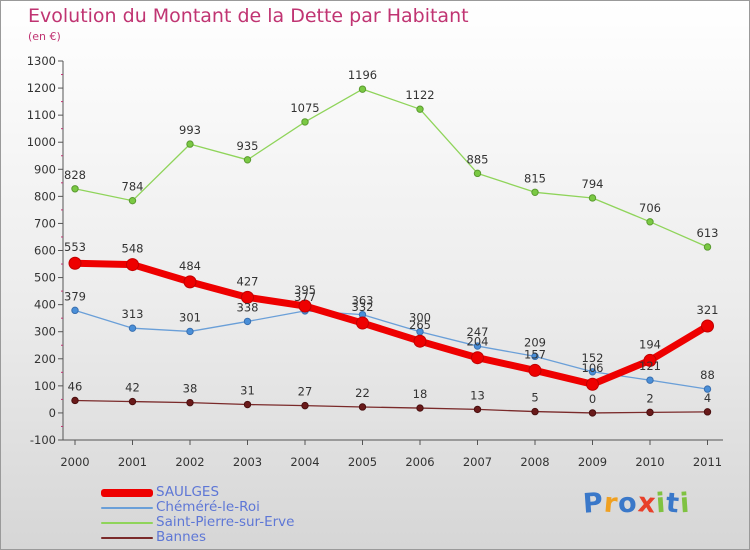  What do you see at coordinates (45, 196) in the screenshot?
I see `y-tick-label: 800` at bounding box center [45, 196].